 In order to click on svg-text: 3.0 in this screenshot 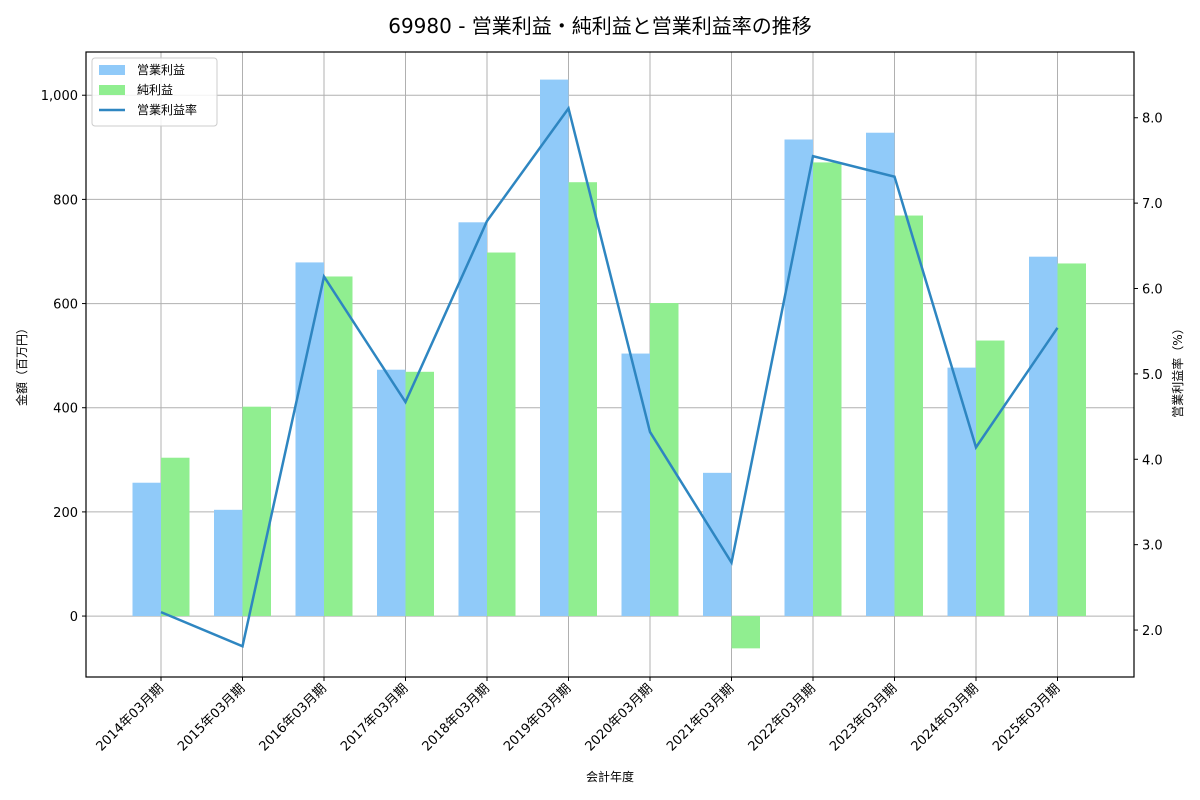, I will do `click(1152, 546)`.